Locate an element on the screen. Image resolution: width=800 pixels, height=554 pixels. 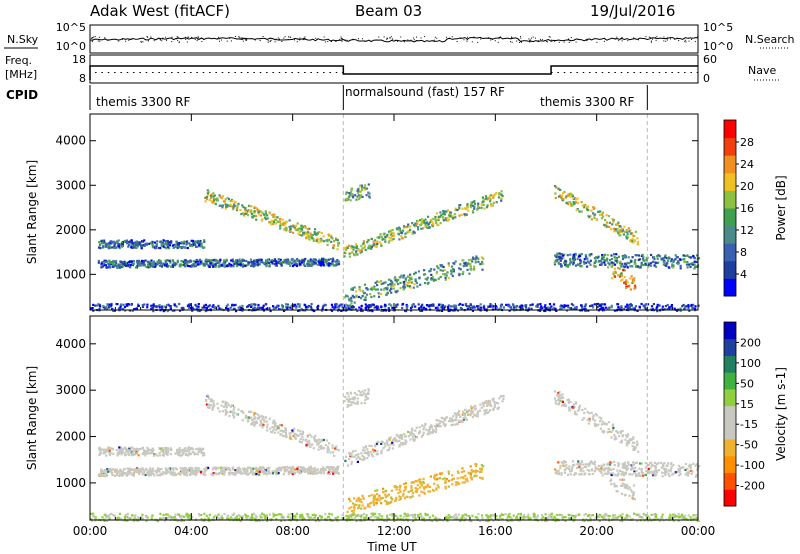
power-ylabel: Slant Range [km] is located at coordinates (32, 212).